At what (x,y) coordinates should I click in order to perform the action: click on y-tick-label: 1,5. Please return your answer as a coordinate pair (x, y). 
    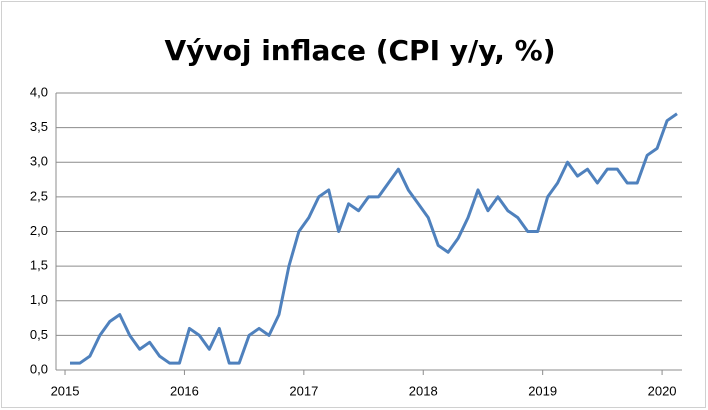
    Looking at the image, I should click on (39, 265).